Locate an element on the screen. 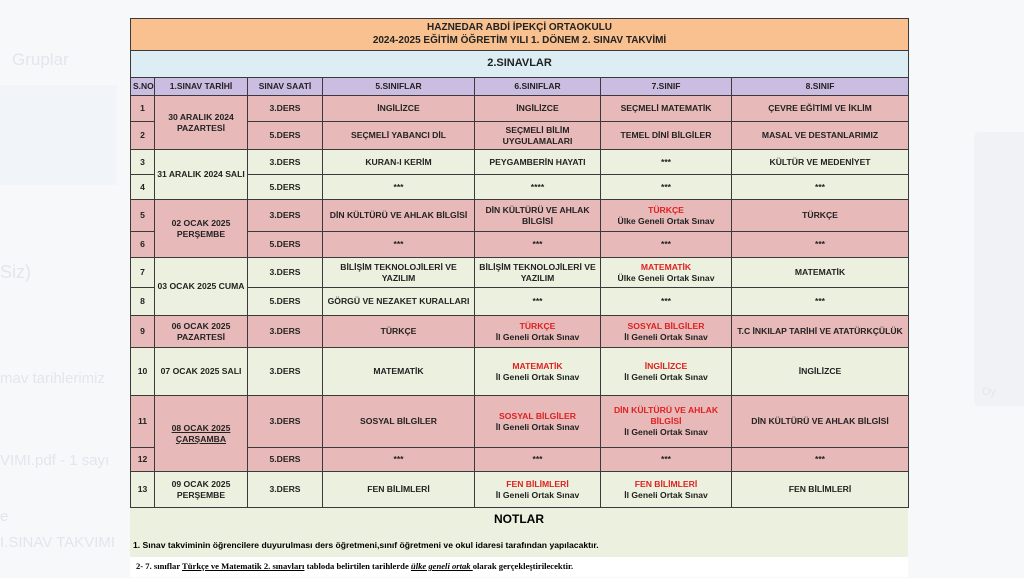 Image resolution: width=1024 pixels, height=578 pixels. subject-cell: SEÇMELİ BİLİM UYGULAMALARI is located at coordinates (537, 135).